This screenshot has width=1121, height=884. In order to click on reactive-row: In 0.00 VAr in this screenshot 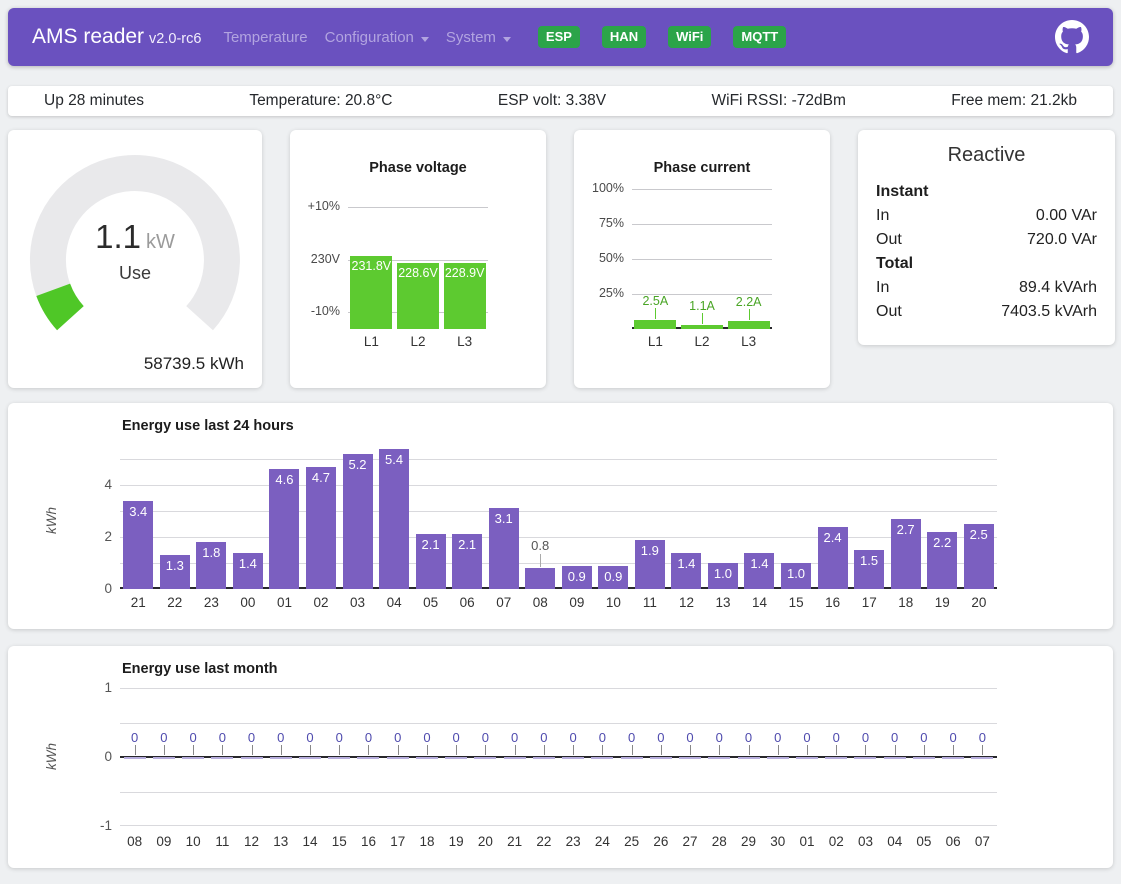, I will do `click(986, 216)`.